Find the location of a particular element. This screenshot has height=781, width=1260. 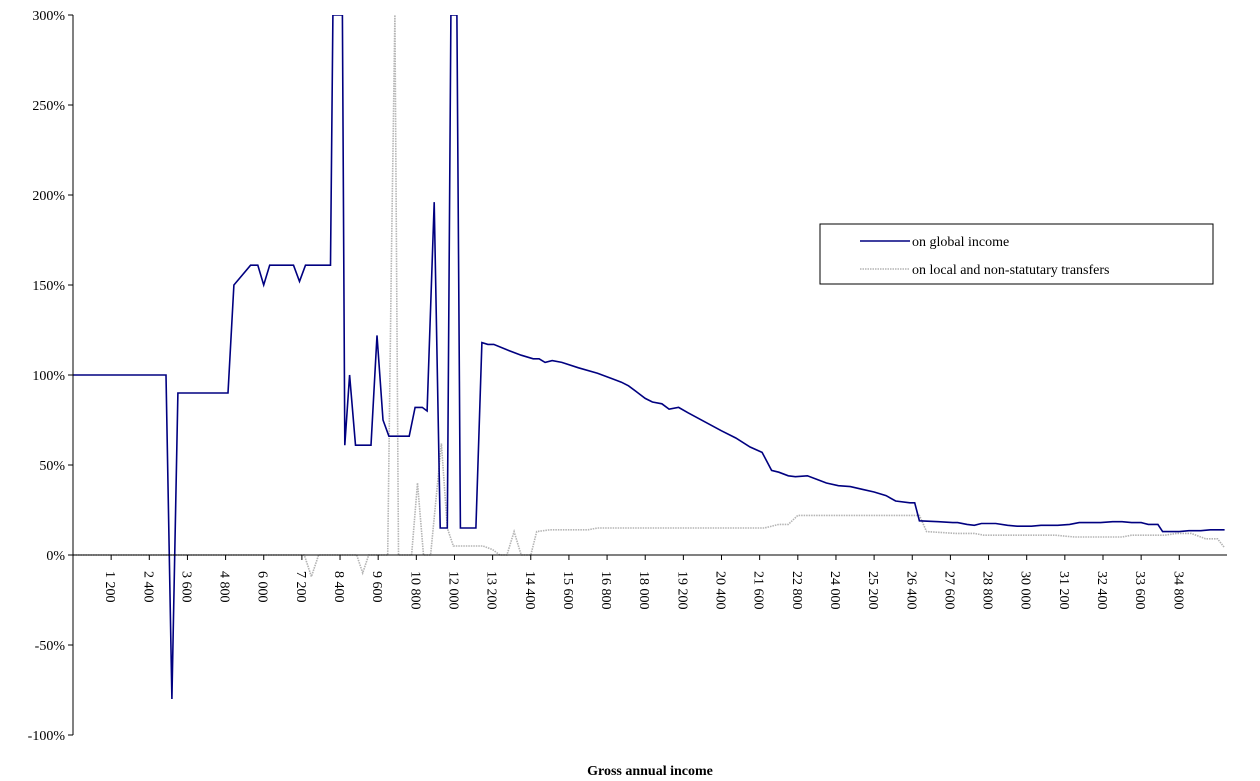

x-tick-label: 4 800 is located at coordinates (224, 587).